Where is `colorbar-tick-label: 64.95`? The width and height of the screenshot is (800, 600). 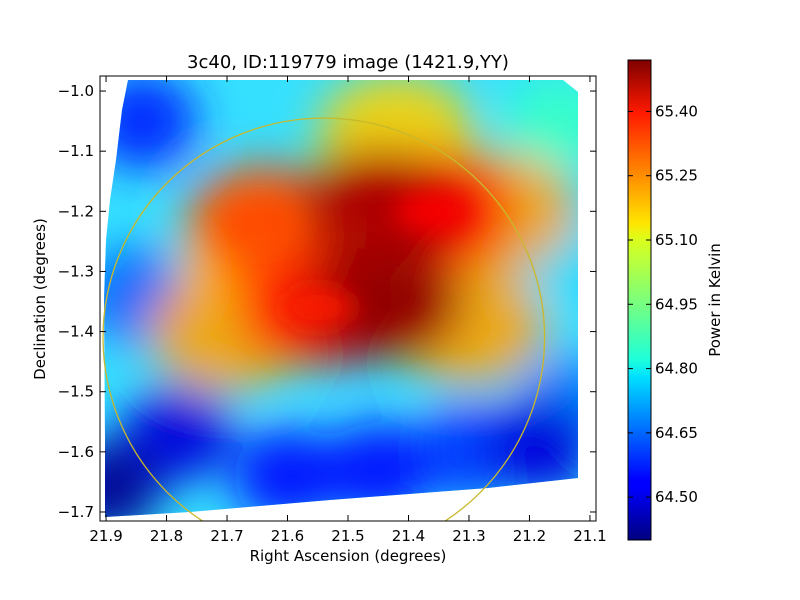
colorbar-tick-label: 64.95 is located at coordinates (676, 304).